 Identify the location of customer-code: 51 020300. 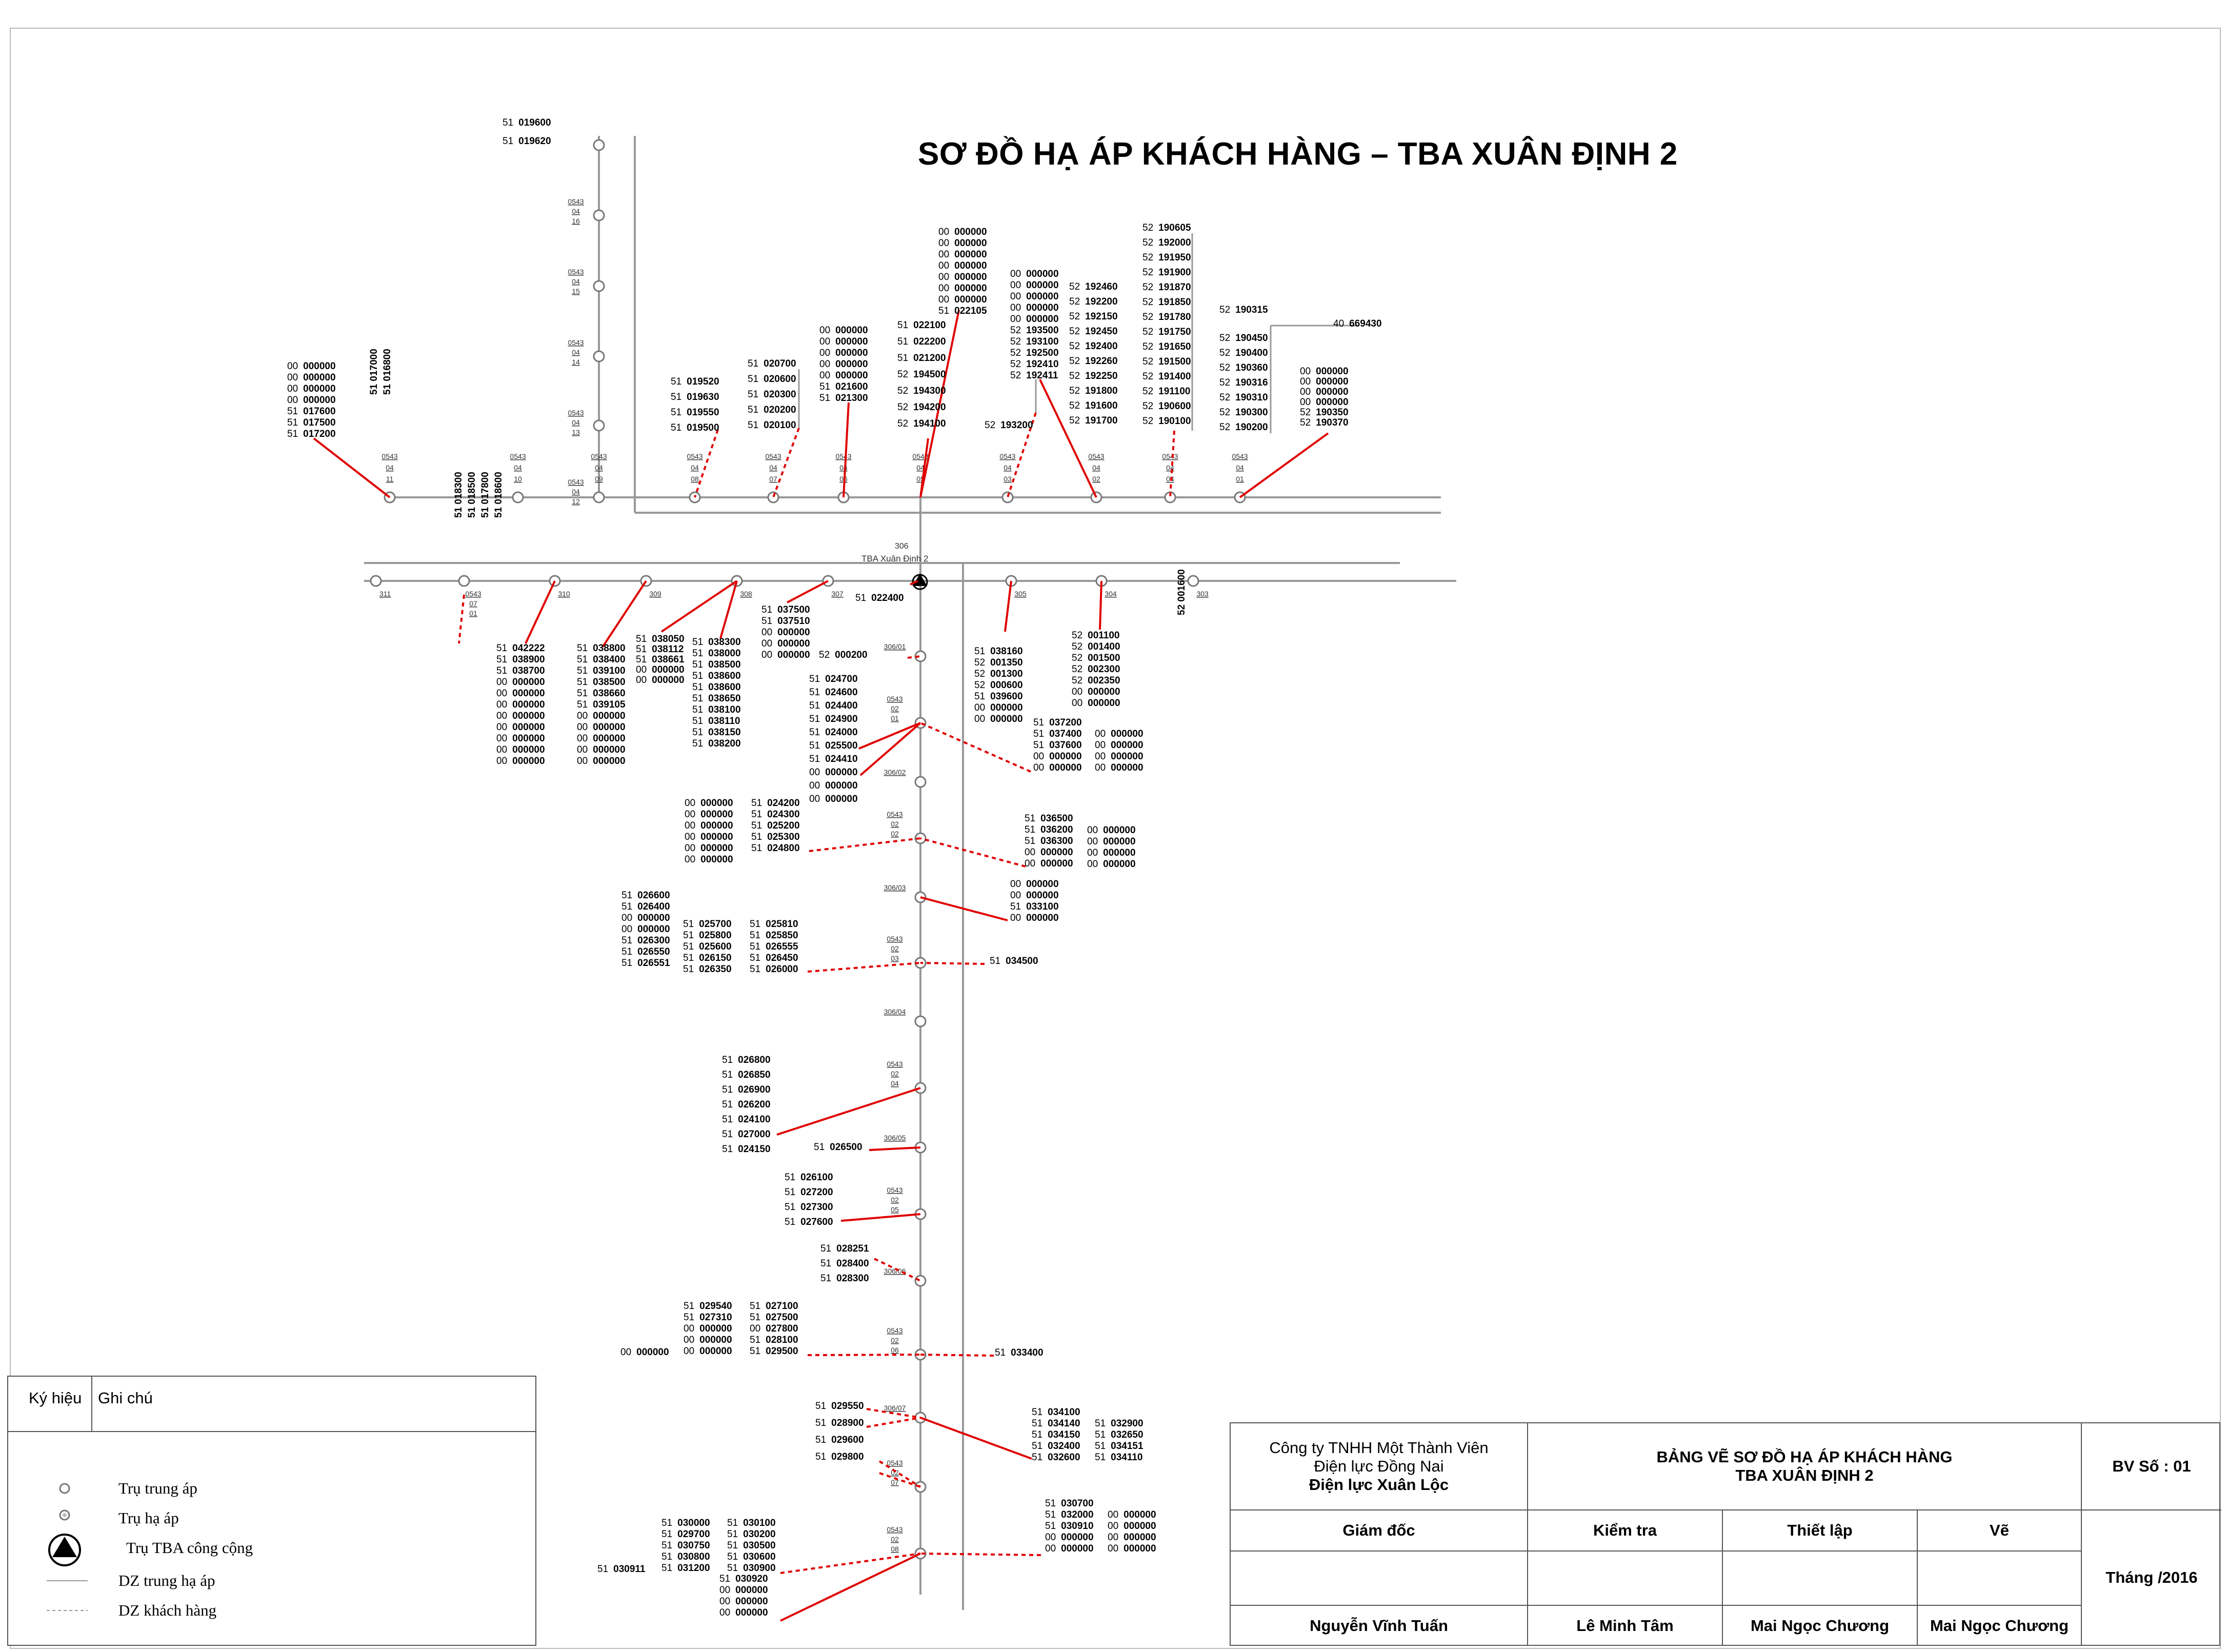
(772, 394).